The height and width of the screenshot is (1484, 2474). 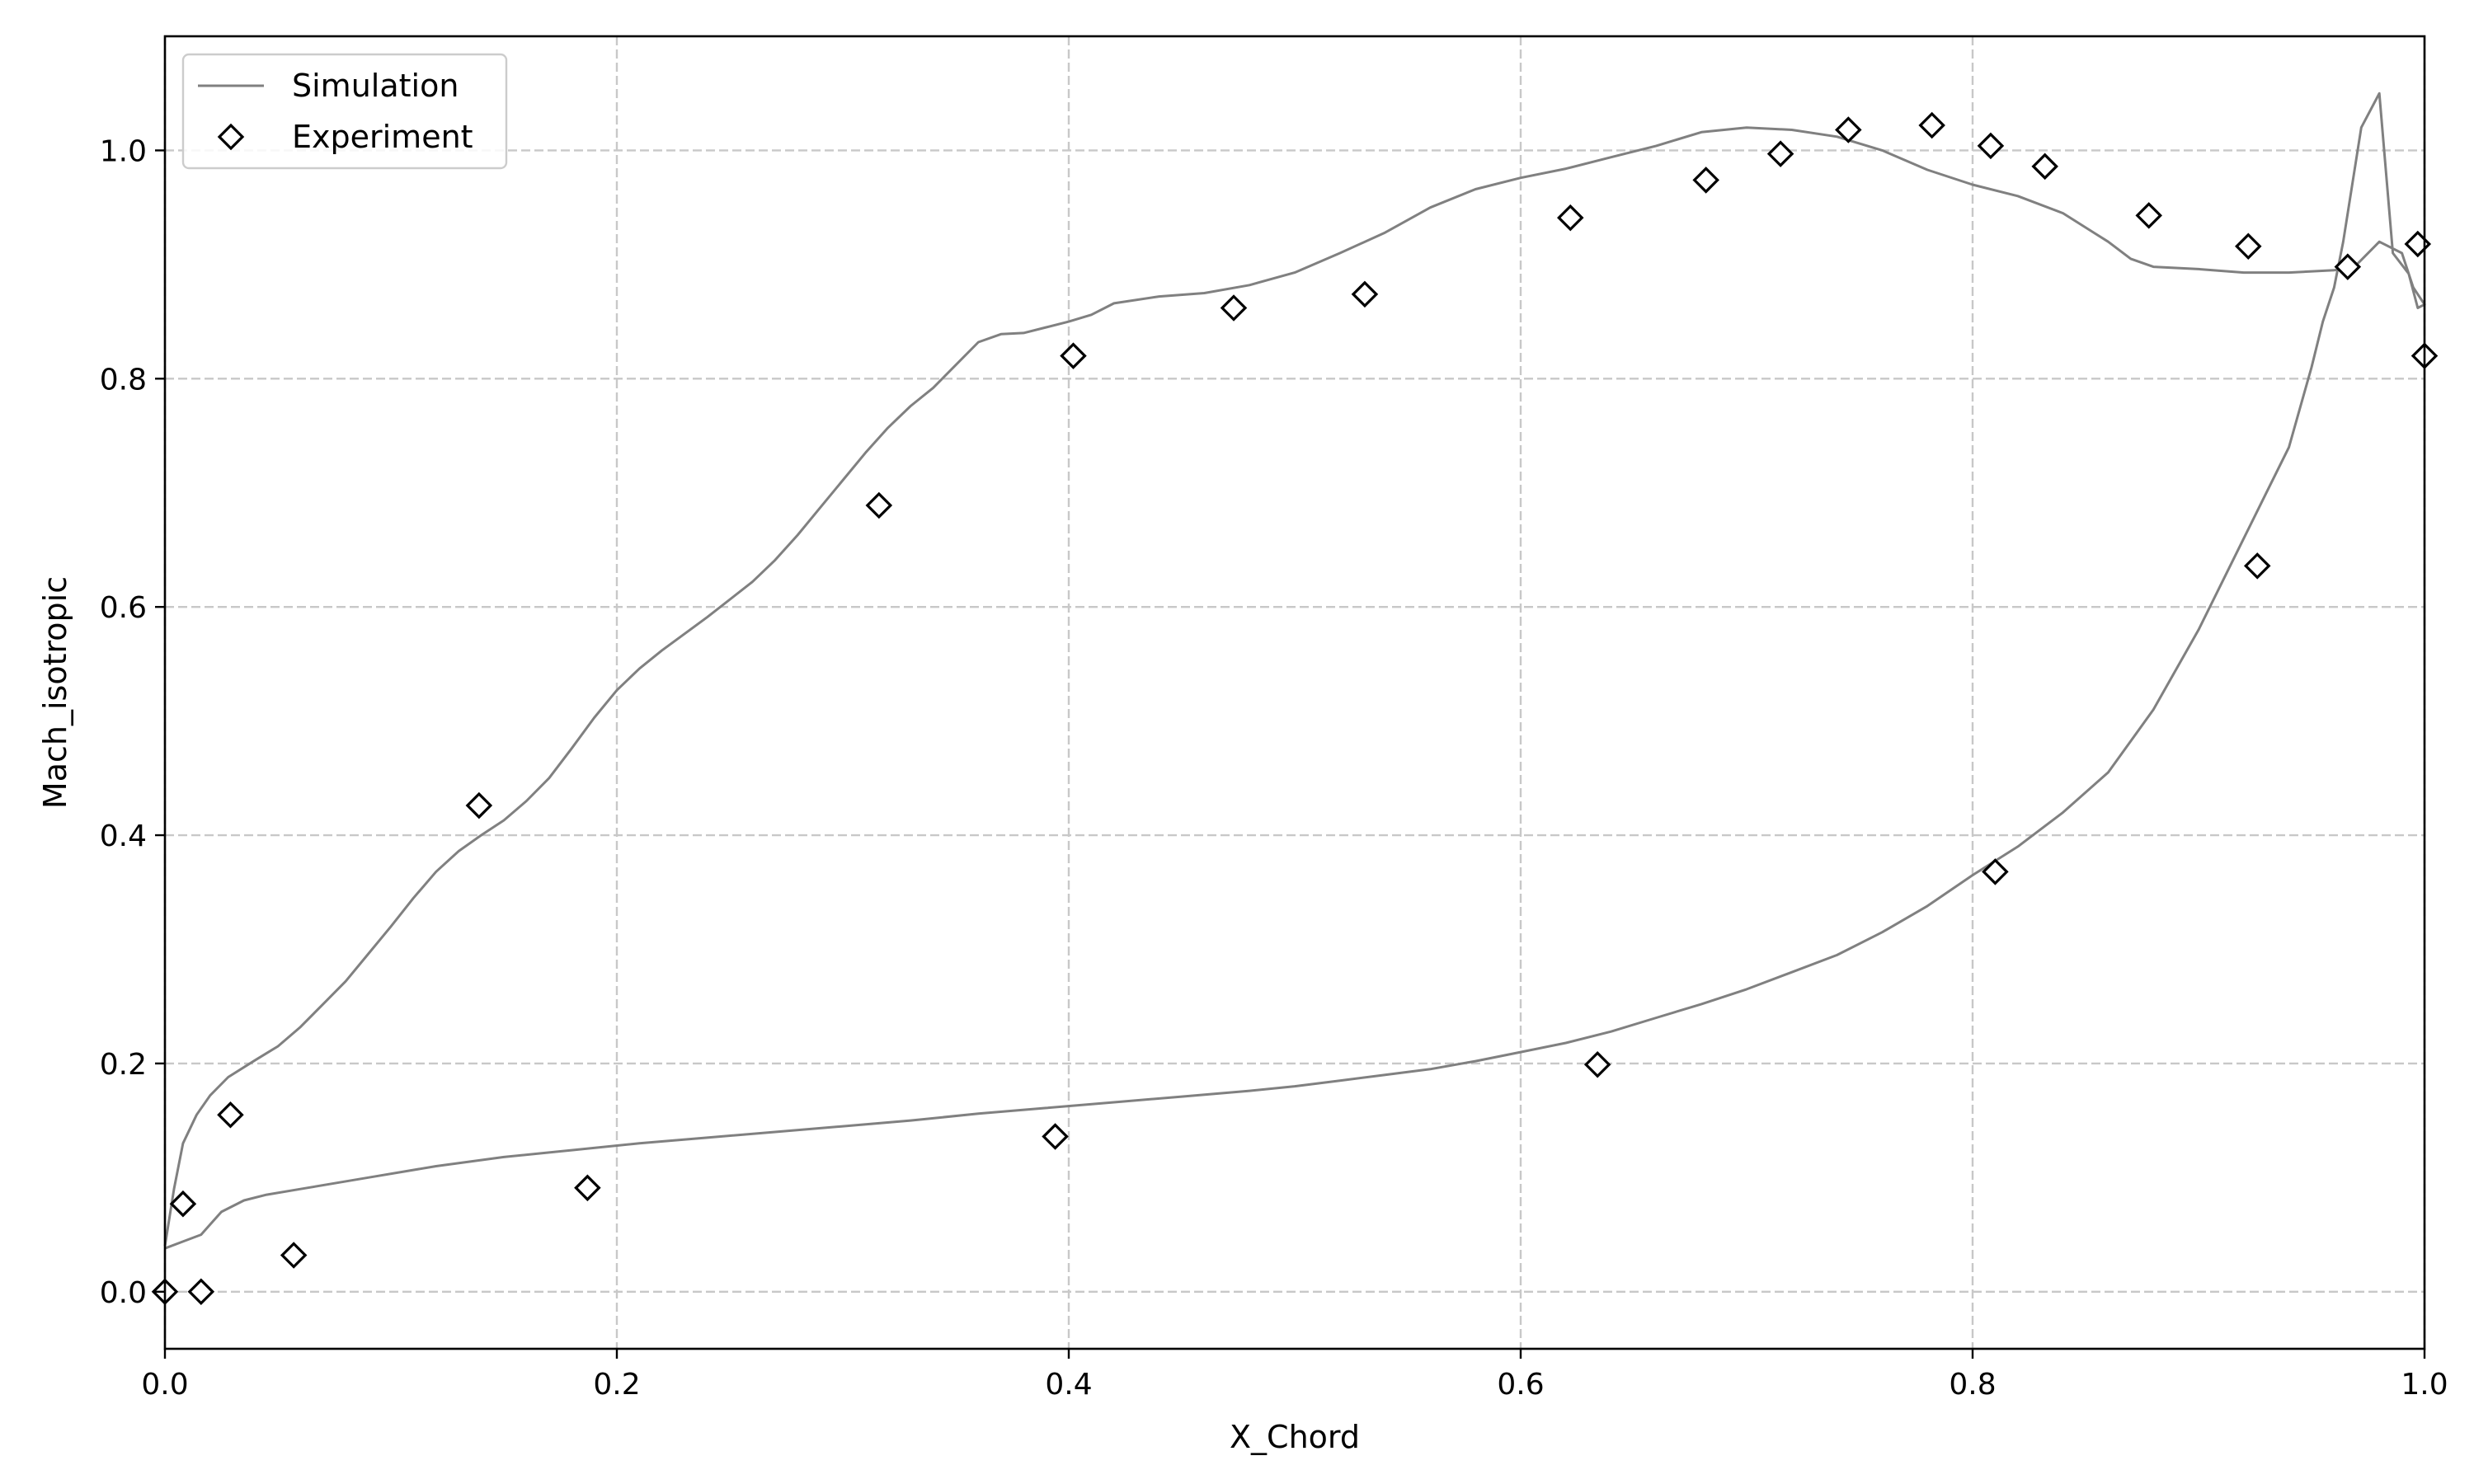 What do you see at coordinates (616, 1385) in the screenshot?
I see `x-tick-label: 0.2` at bounding box center [616, 1385].